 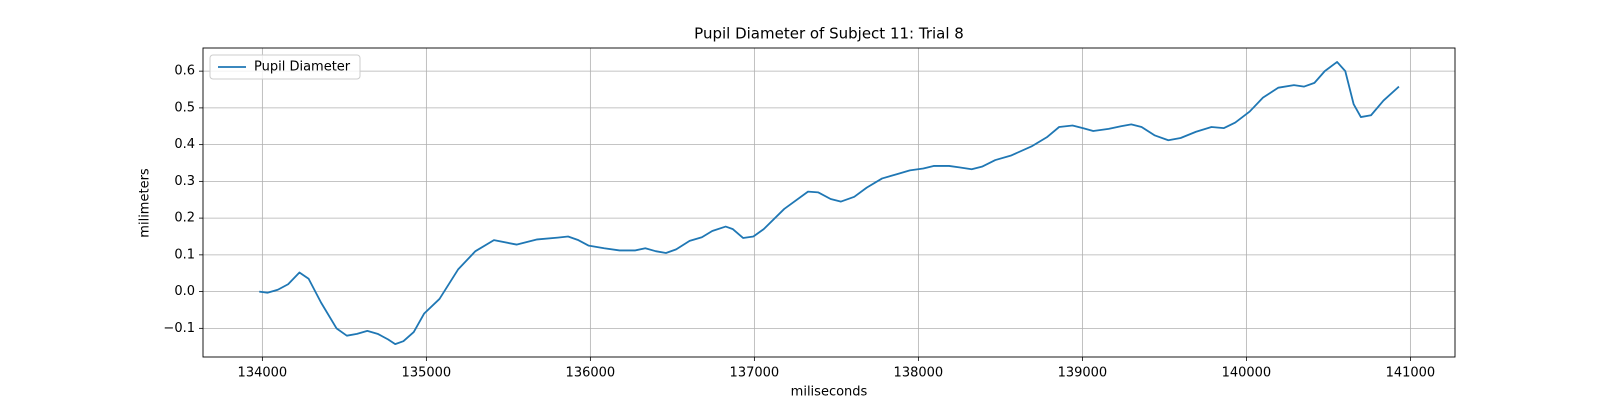 I want to click on y-tick-label: −0.1, so click(x=179, y=328).